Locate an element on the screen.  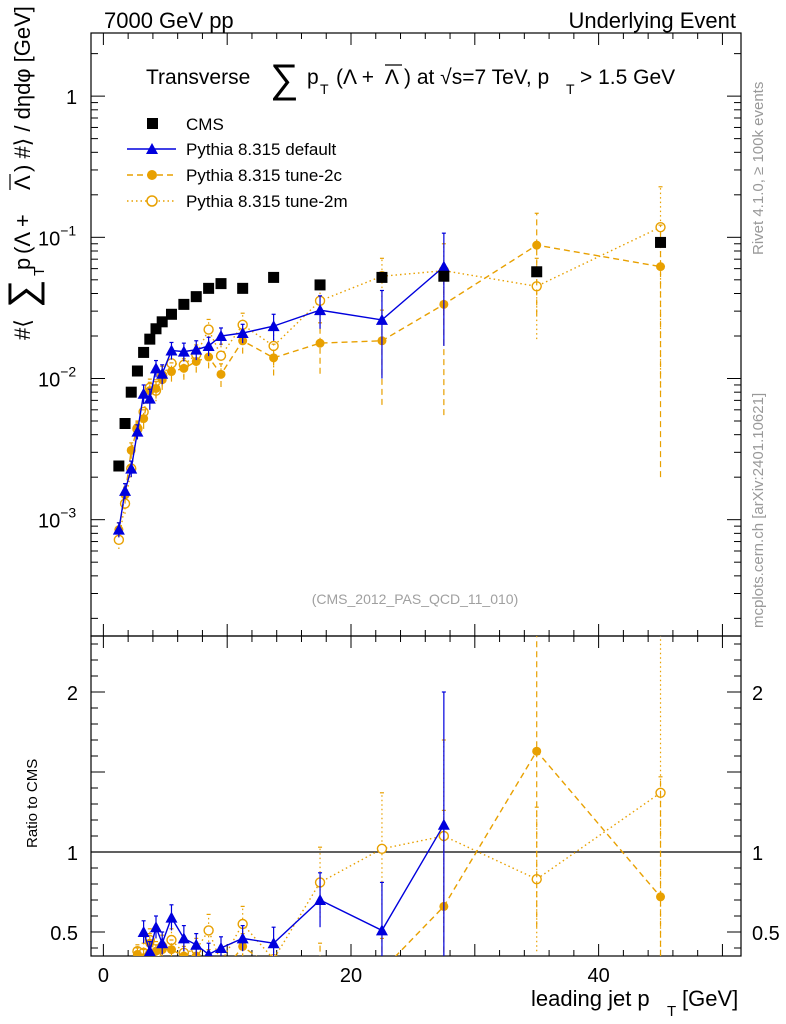
y-axis-label: #⟨ ∑ p T (Λ + Λ ) #⟩ / dηdφ [GeV] is located at coordinates (24, 173).